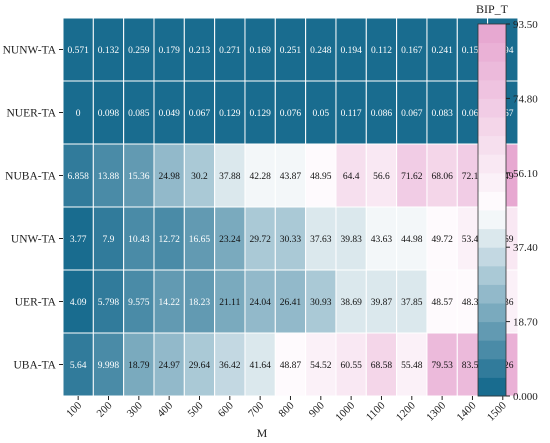  What do you see at coordinates (497, 411) in the screenshot?
I see `x-tick-label: 1500` at bounding box center [497, 411].